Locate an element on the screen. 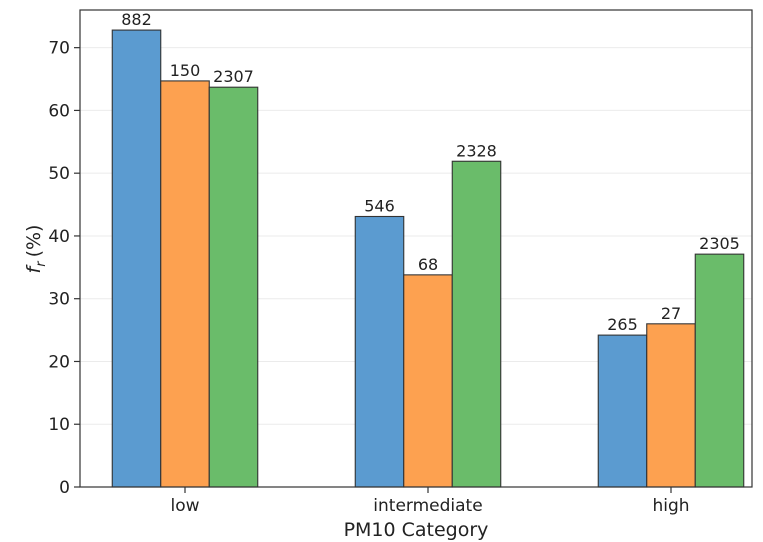 The height and width of the screenshot is (542, 763). bar-count-label: 2328 is located at coordinates (476, 150).